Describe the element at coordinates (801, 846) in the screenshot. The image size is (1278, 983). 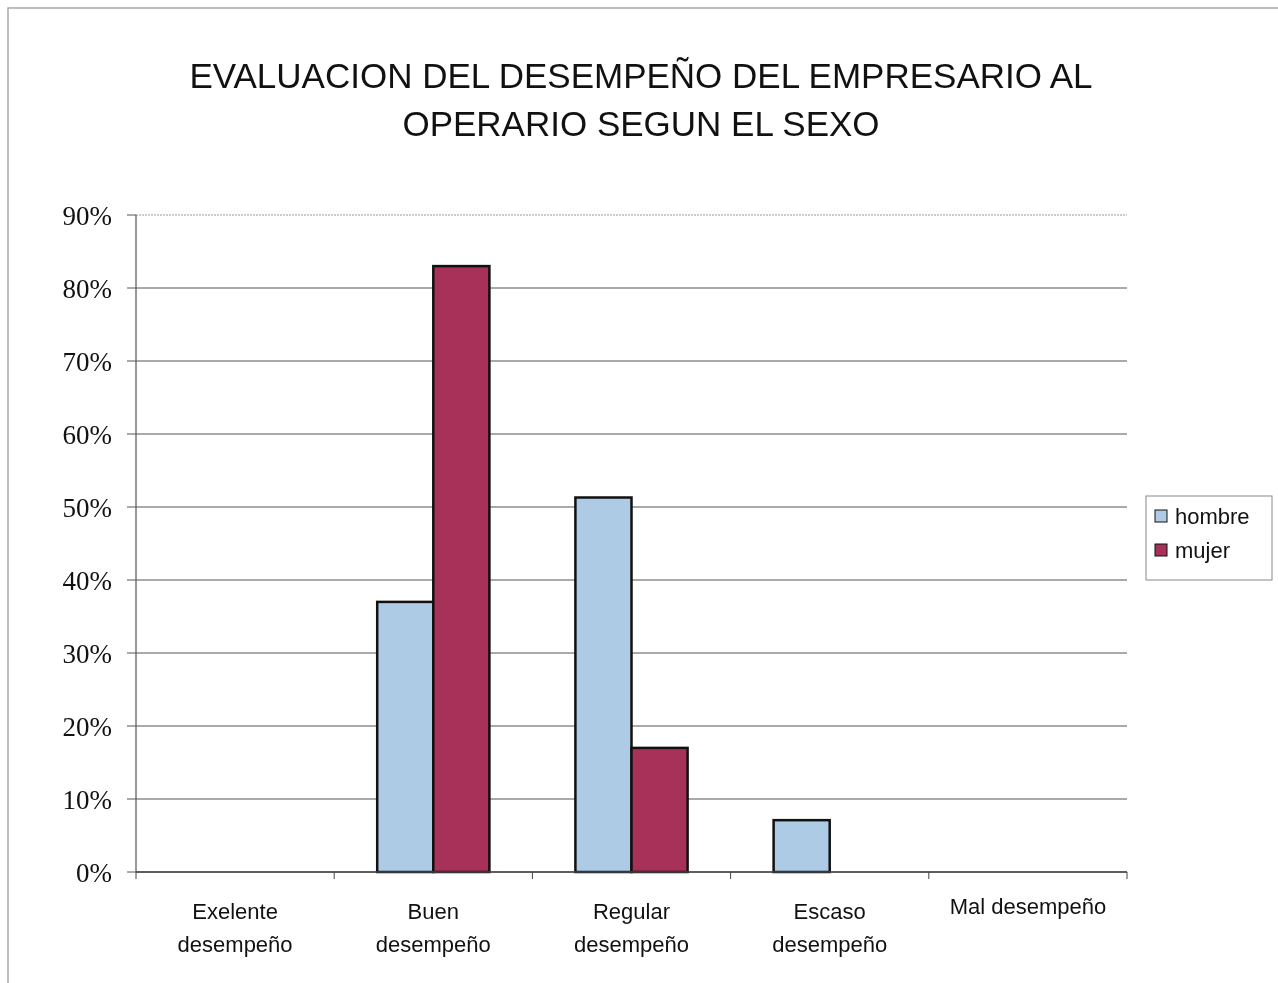
I see `bar` at that location.